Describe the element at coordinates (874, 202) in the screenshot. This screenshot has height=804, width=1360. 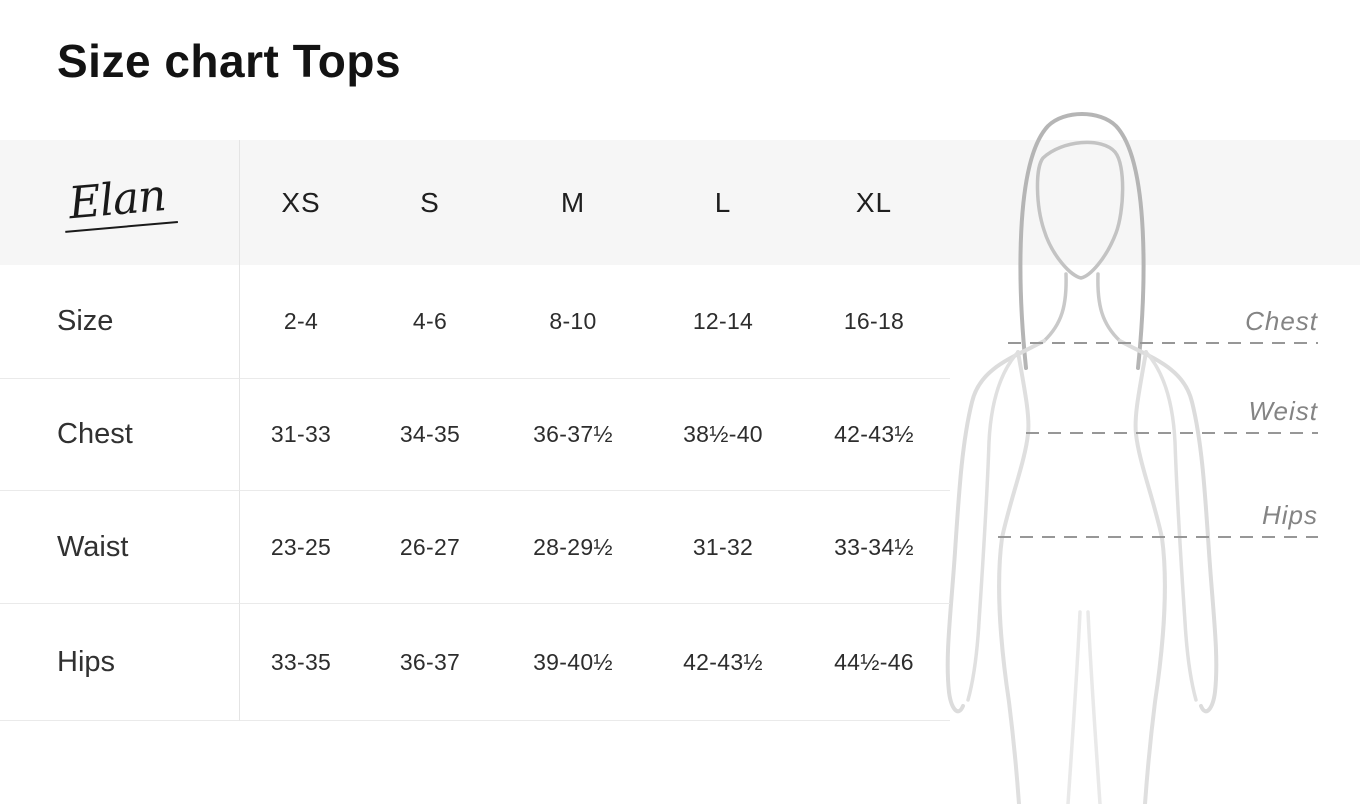
I see `column-header-xl: XL` at that location.